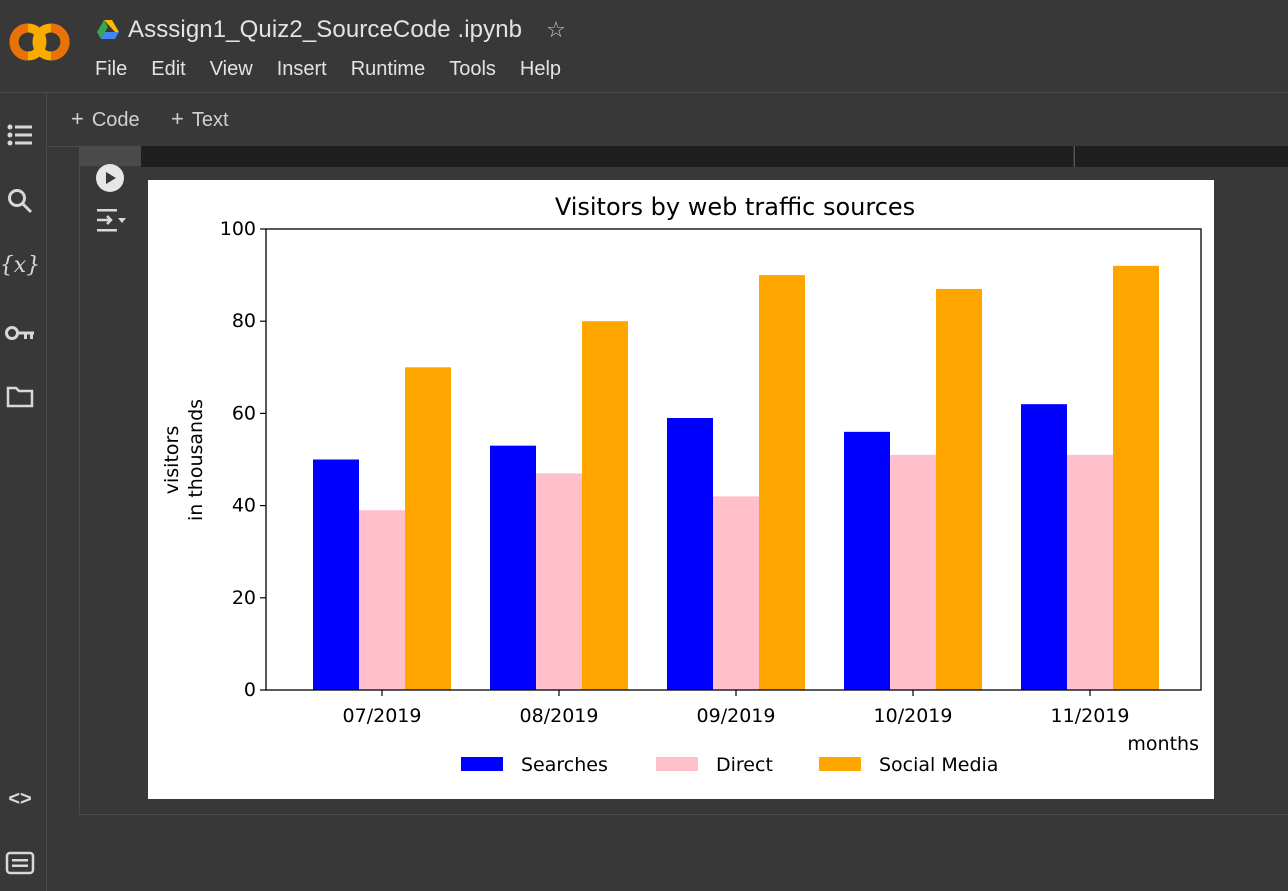  What do you see at coordinates (382, 600) in the screenshot?
I see `bar-direct-07-2019` at bounding box center [382, 600].